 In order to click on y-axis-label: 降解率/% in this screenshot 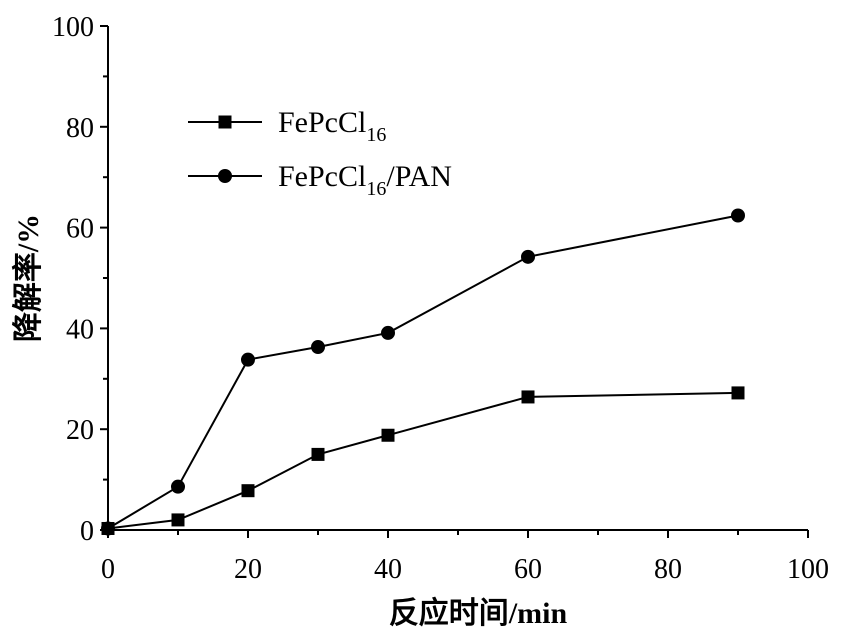, I will do `click(28, 278)`.